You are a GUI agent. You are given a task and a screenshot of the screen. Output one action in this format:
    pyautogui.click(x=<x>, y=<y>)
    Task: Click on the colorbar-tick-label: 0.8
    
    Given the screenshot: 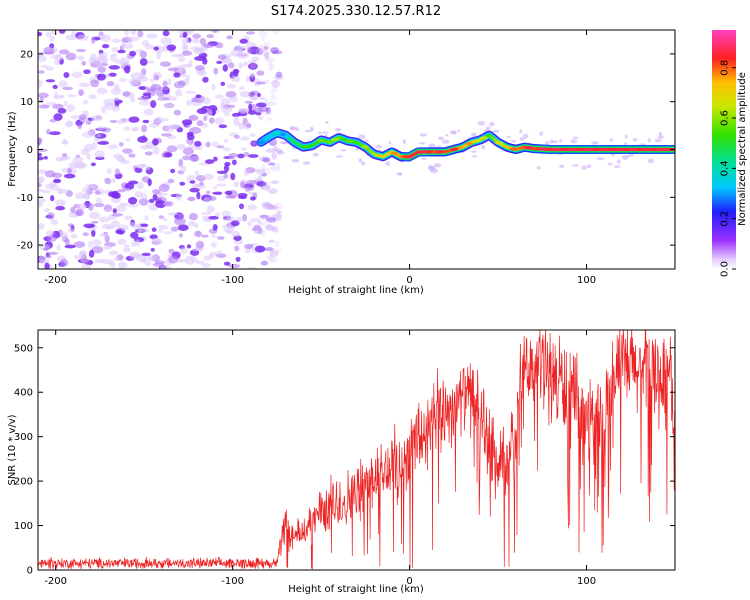 What is the action you would take?
    pyautogui.click(x=725, y=68)
    